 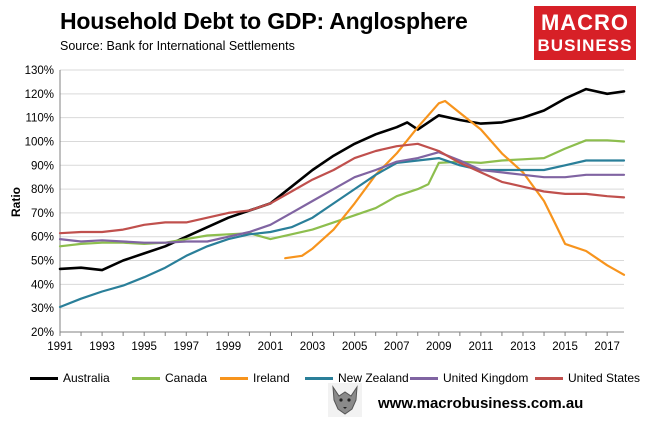 What do you see at coordinates (313, 347) in the screenshot?
I see `x-tick-label: 2003` at bounding box center [313, 347].